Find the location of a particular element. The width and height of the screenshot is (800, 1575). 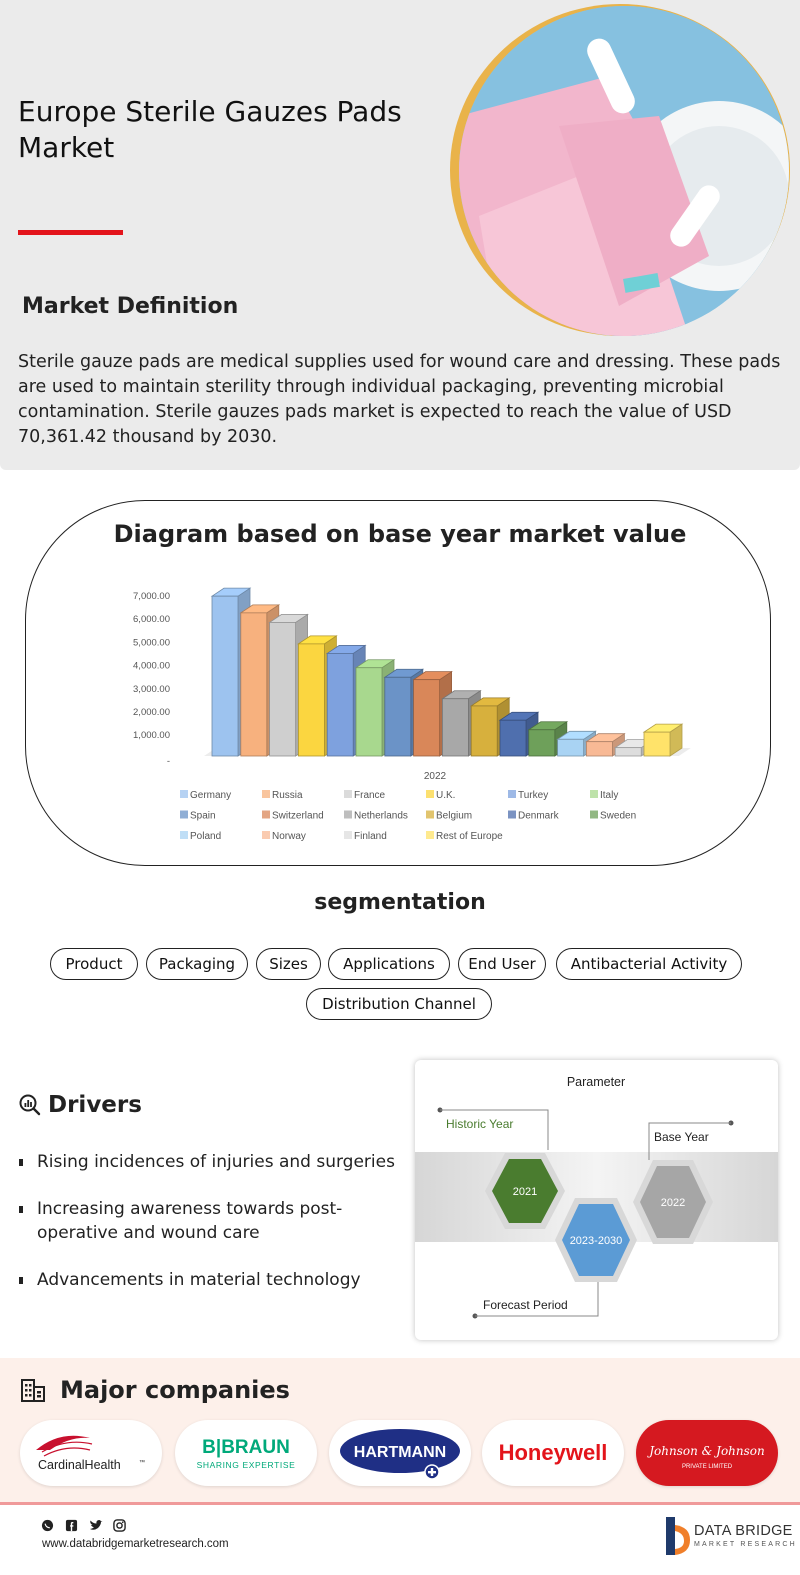

historic-year-value: 2021 is located at coordinates (525, 1192).